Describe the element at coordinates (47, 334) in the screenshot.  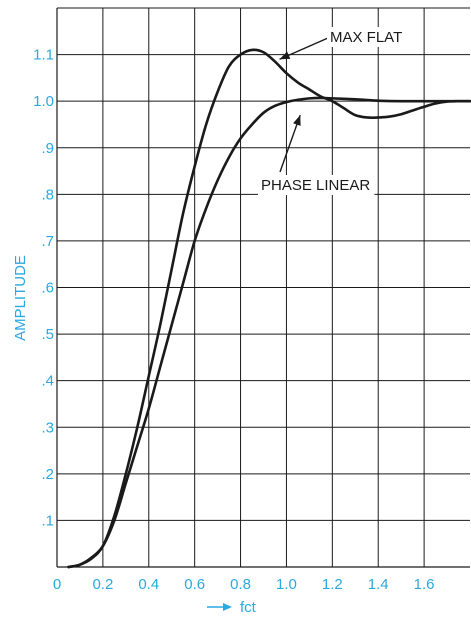
I see `y-tick-label: .5` at that location.